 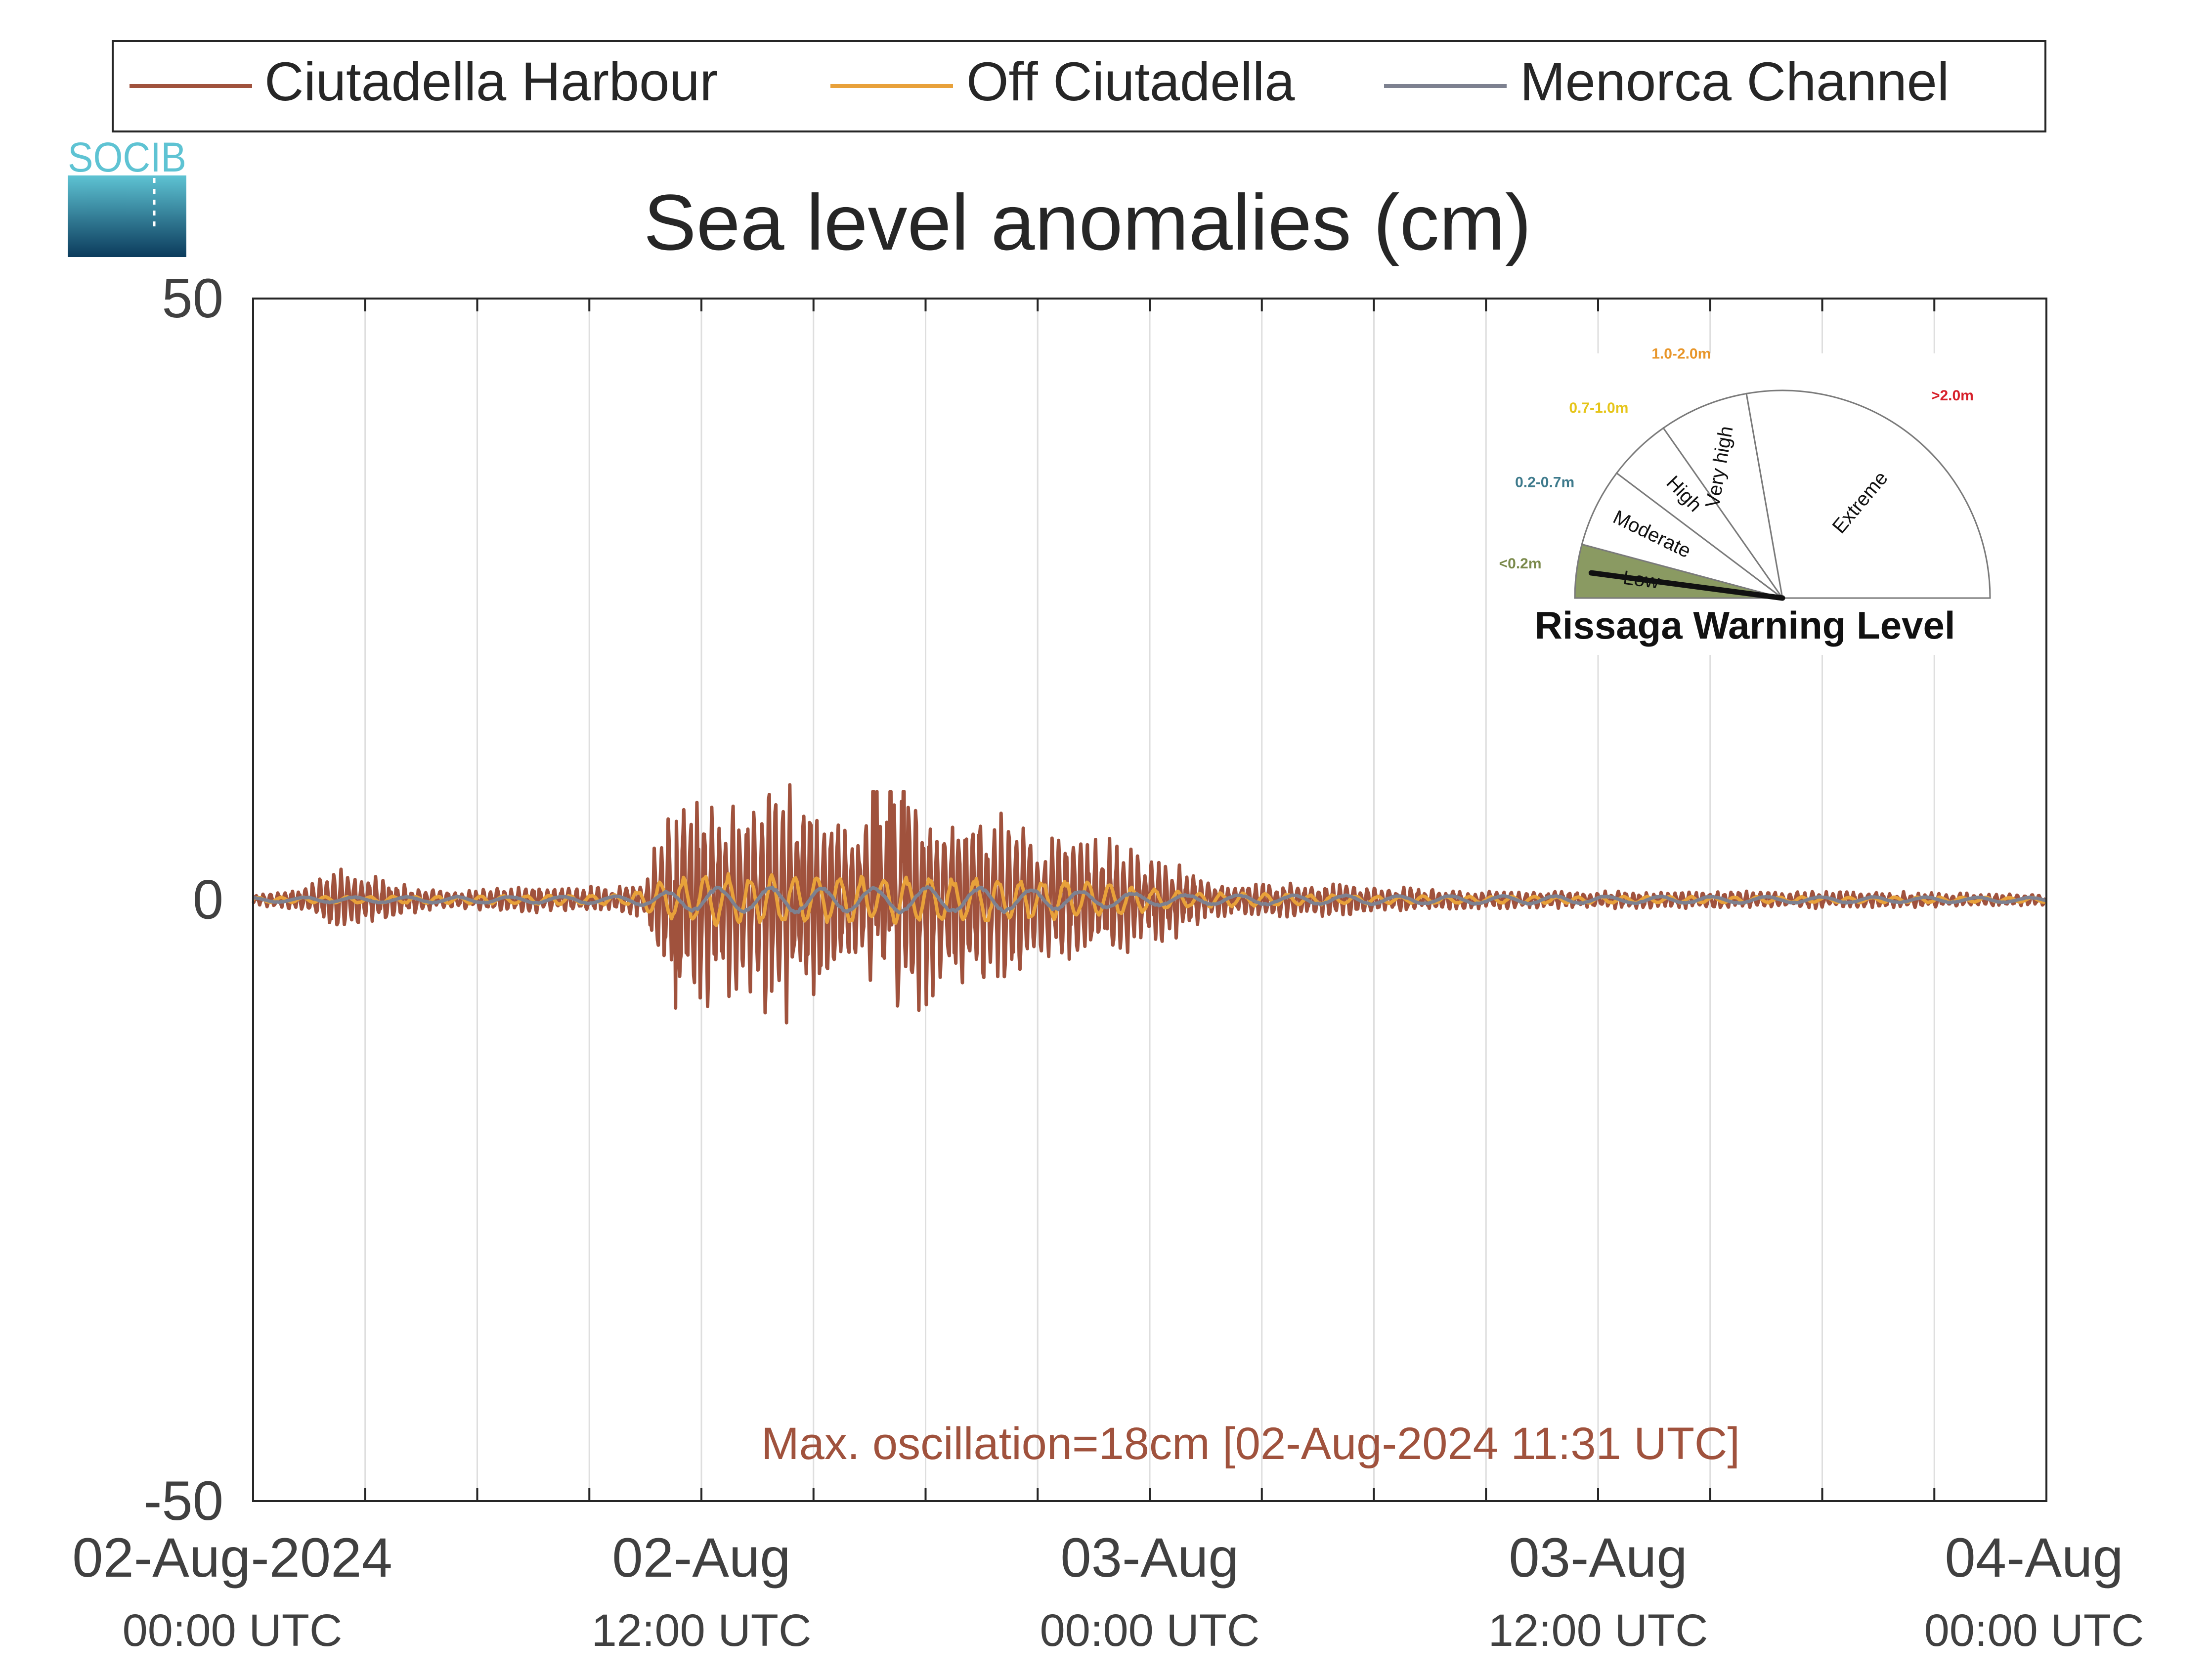 What do you see at coordinates (127, 216) in the screenshot?
I see `socib-logo-block` at bounding box center [127, 216].